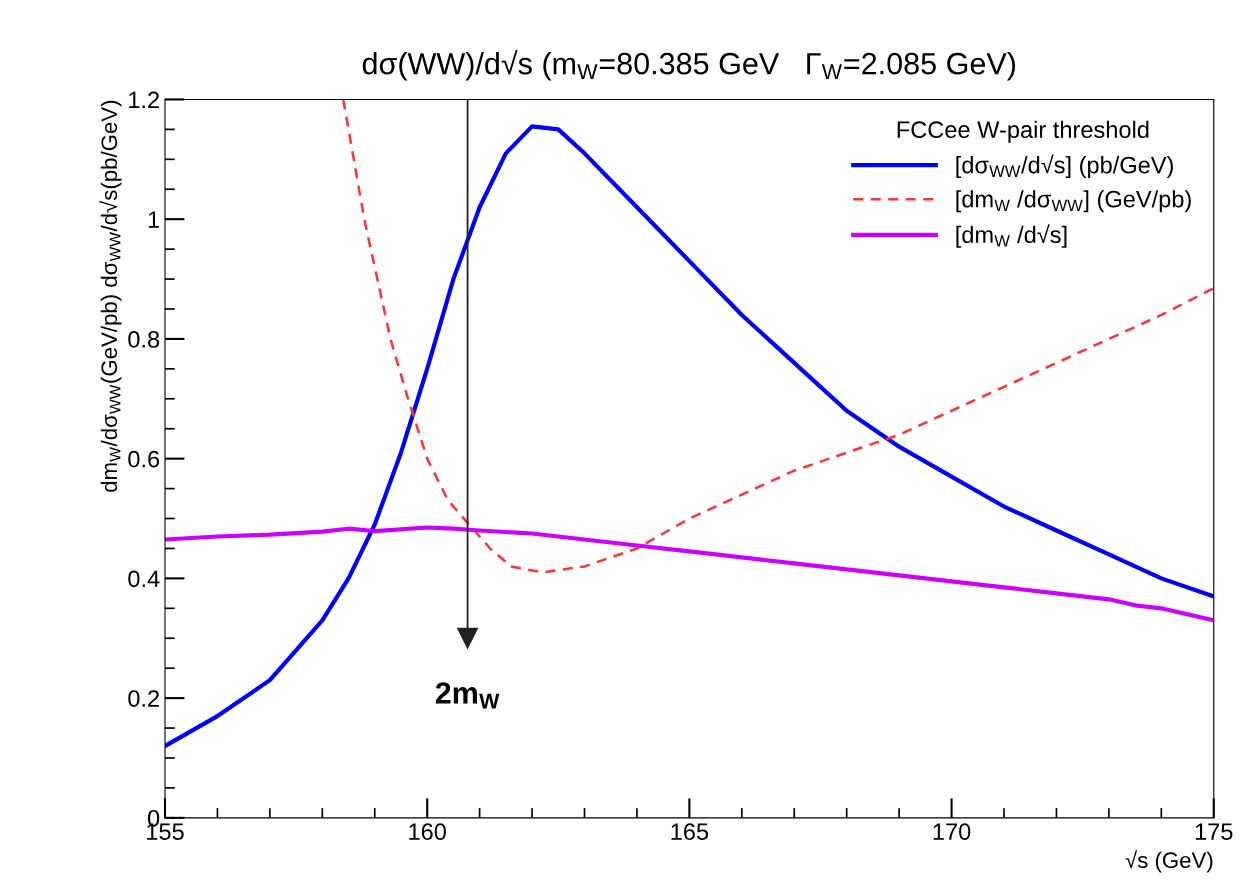 The height and width of the screenshot is (888, 1250). I want to click on chart-title: dσ(WW)/d√s (m$_{W}$=80.385 GeV Γ$_{W}$=2.085 GeV), so click(689, 65).